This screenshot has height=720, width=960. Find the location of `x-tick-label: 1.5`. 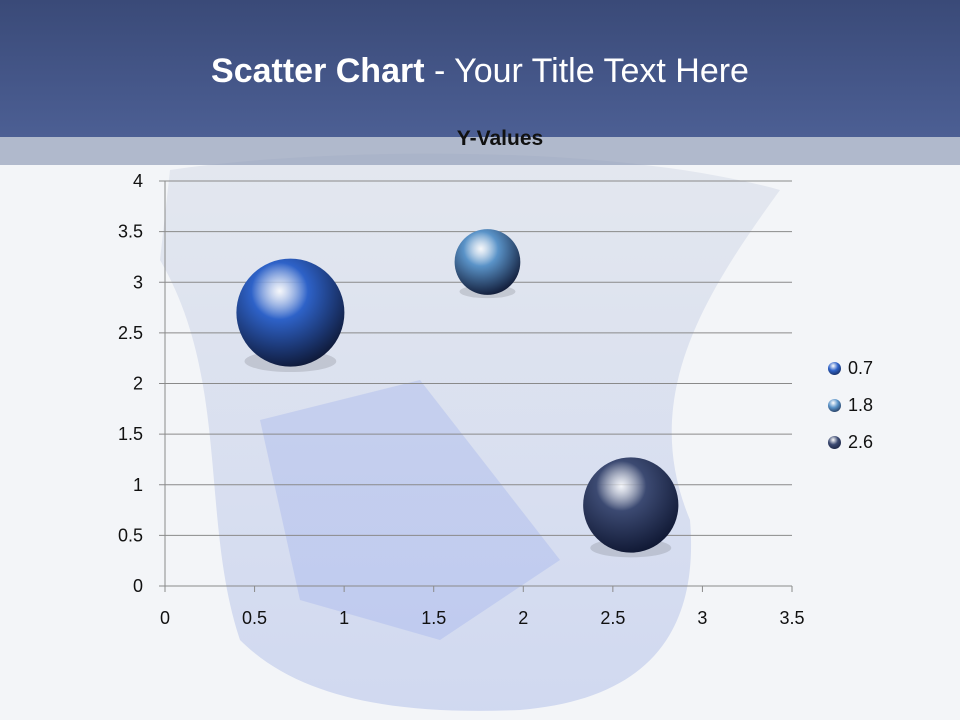

x-tick-label: 1.5 is located at coordinates (433, 618).